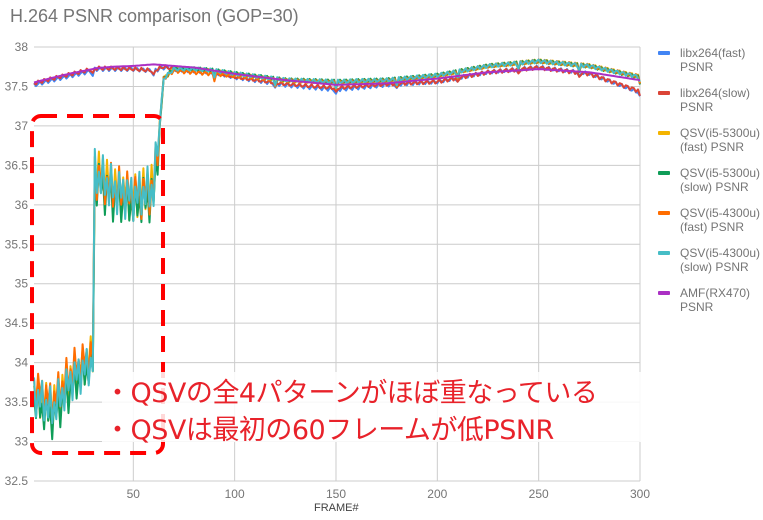  What do you see at coordinates (154, 16) in the screenshot?
I see `chart-title: H.264 PSNR comparison (GOP=30)` at bounding box center [154, 16].